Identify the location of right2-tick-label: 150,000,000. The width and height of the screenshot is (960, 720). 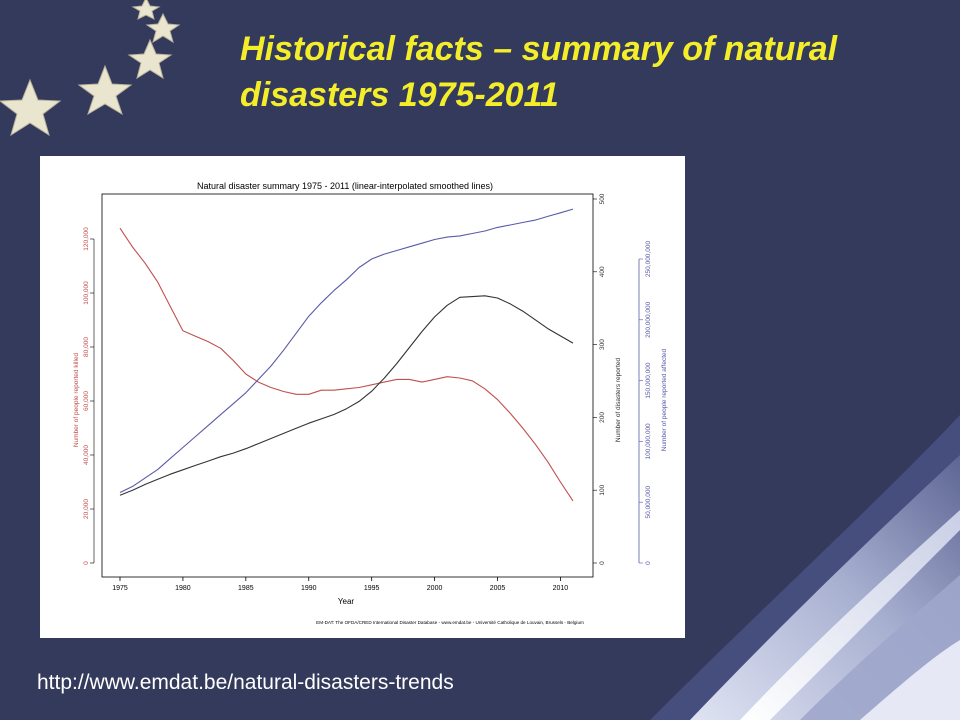
(648, 380).